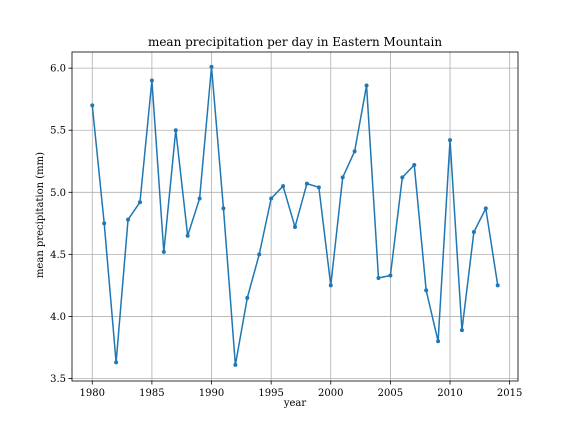  What do you see at coordinates (58, 131) in the screenshot?
I see `y-tick-label: 5.5` at bounding box center [58, 131].